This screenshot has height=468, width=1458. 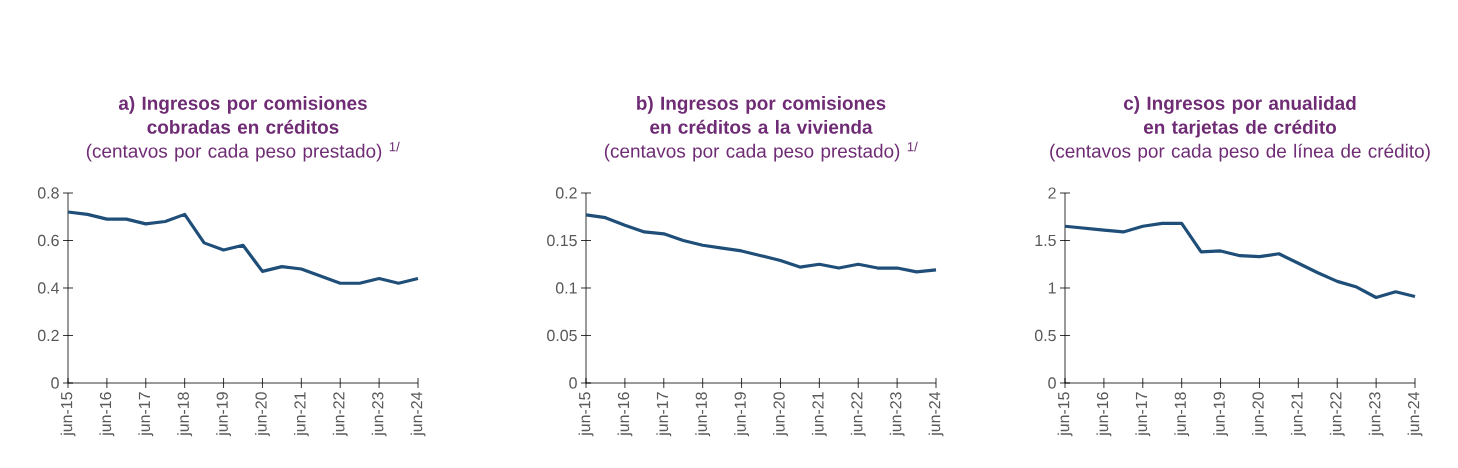 What do you see at coordinates (1045, 335) in the screenshot?
I see `y-tick-label: 0.5` at bounding box center [1045, 335].